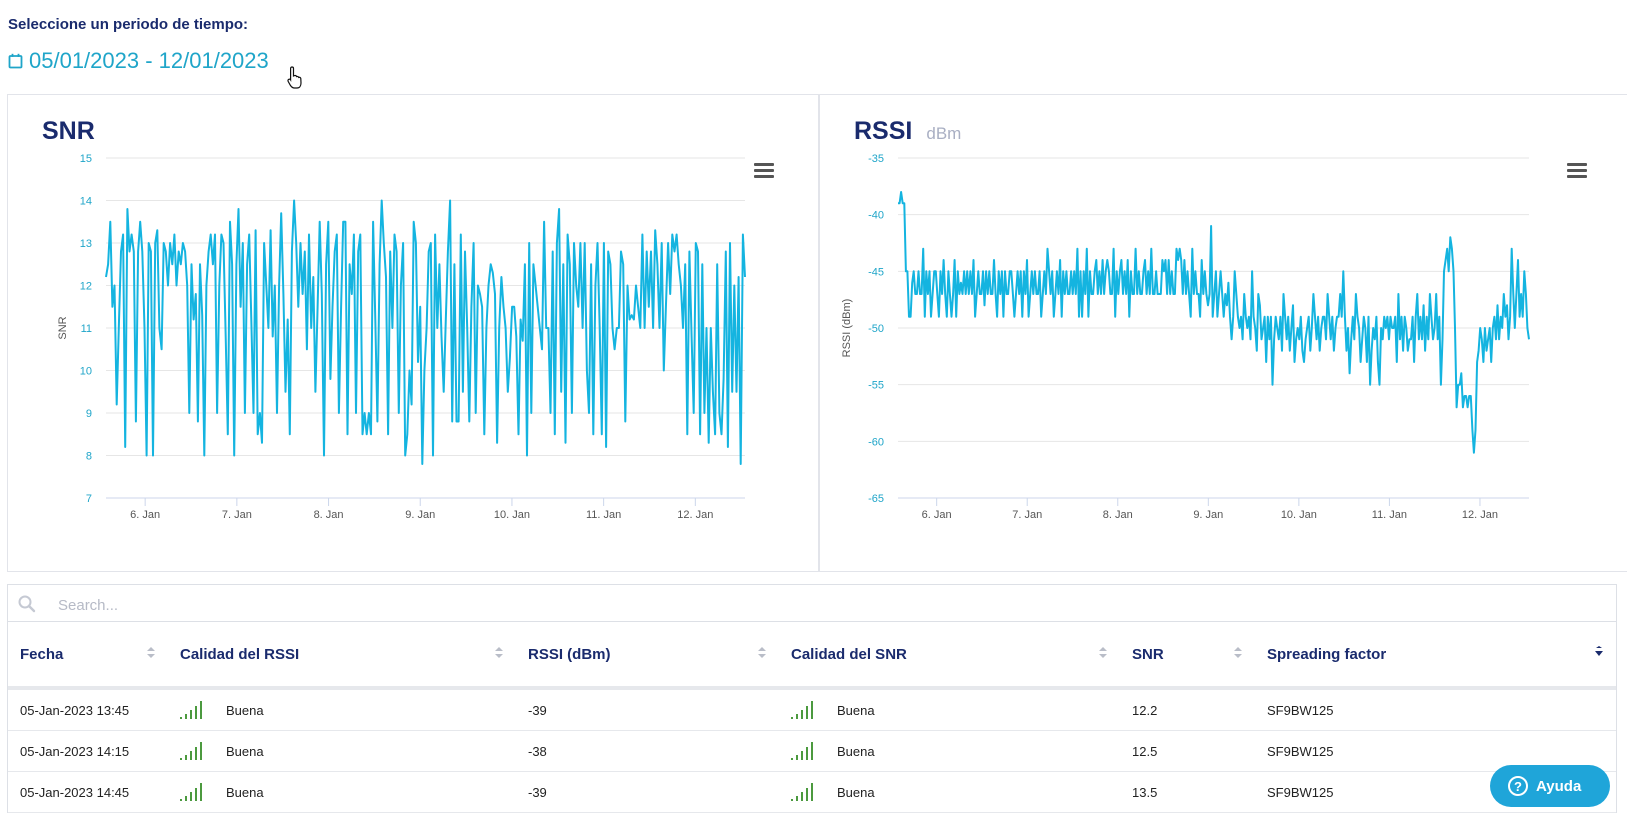  I want to click on snr-chart-menu-button, so click(764, 171).